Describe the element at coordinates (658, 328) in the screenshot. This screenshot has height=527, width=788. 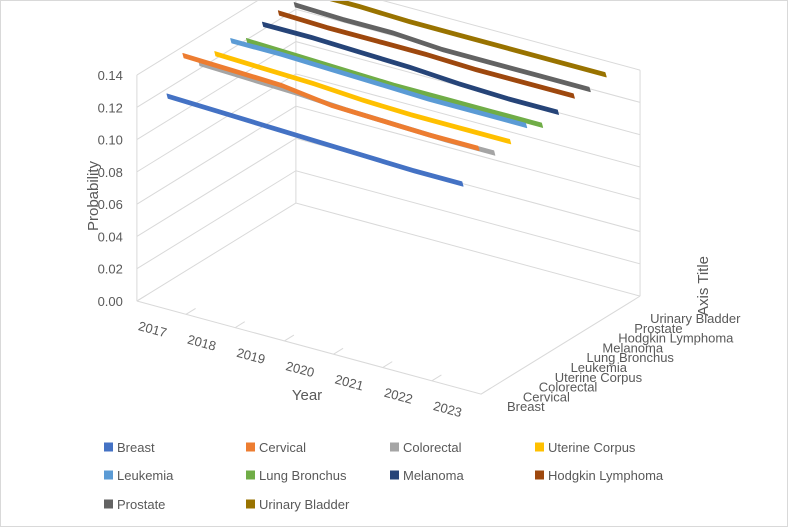
I see `depth-tick-label: Prostate` at that location.